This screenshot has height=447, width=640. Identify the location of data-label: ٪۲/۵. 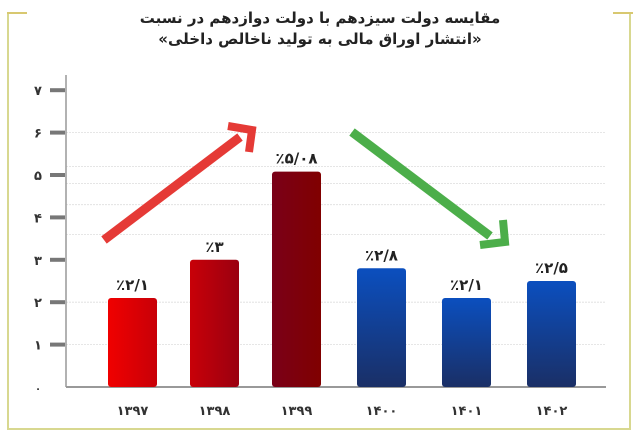
(551, 268).